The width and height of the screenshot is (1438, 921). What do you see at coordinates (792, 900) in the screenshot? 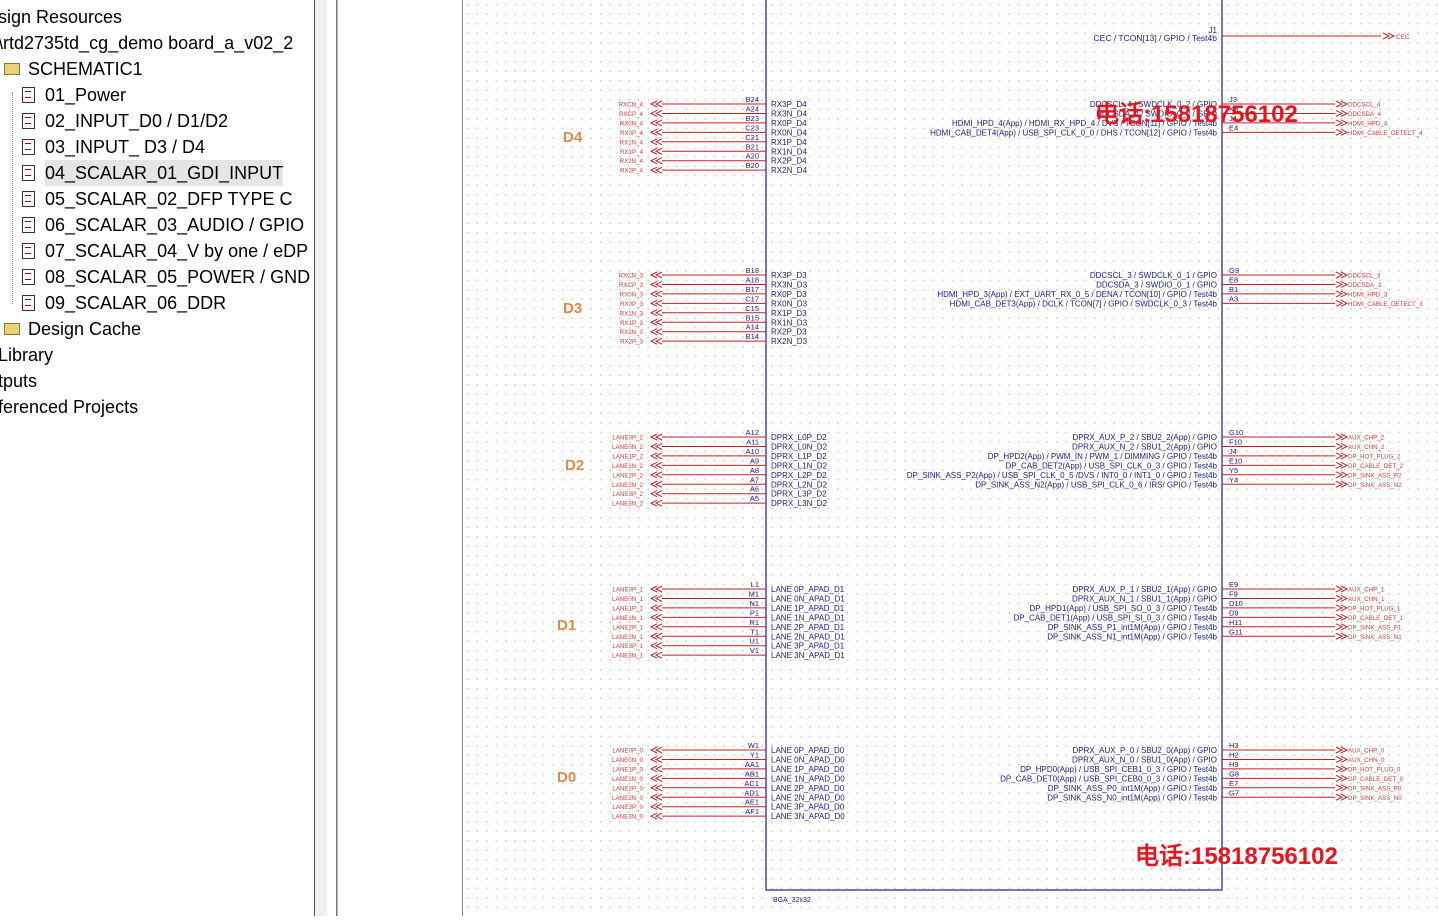
I see `part-type-label: BGA_32x32` at bounding box center [792, 900].